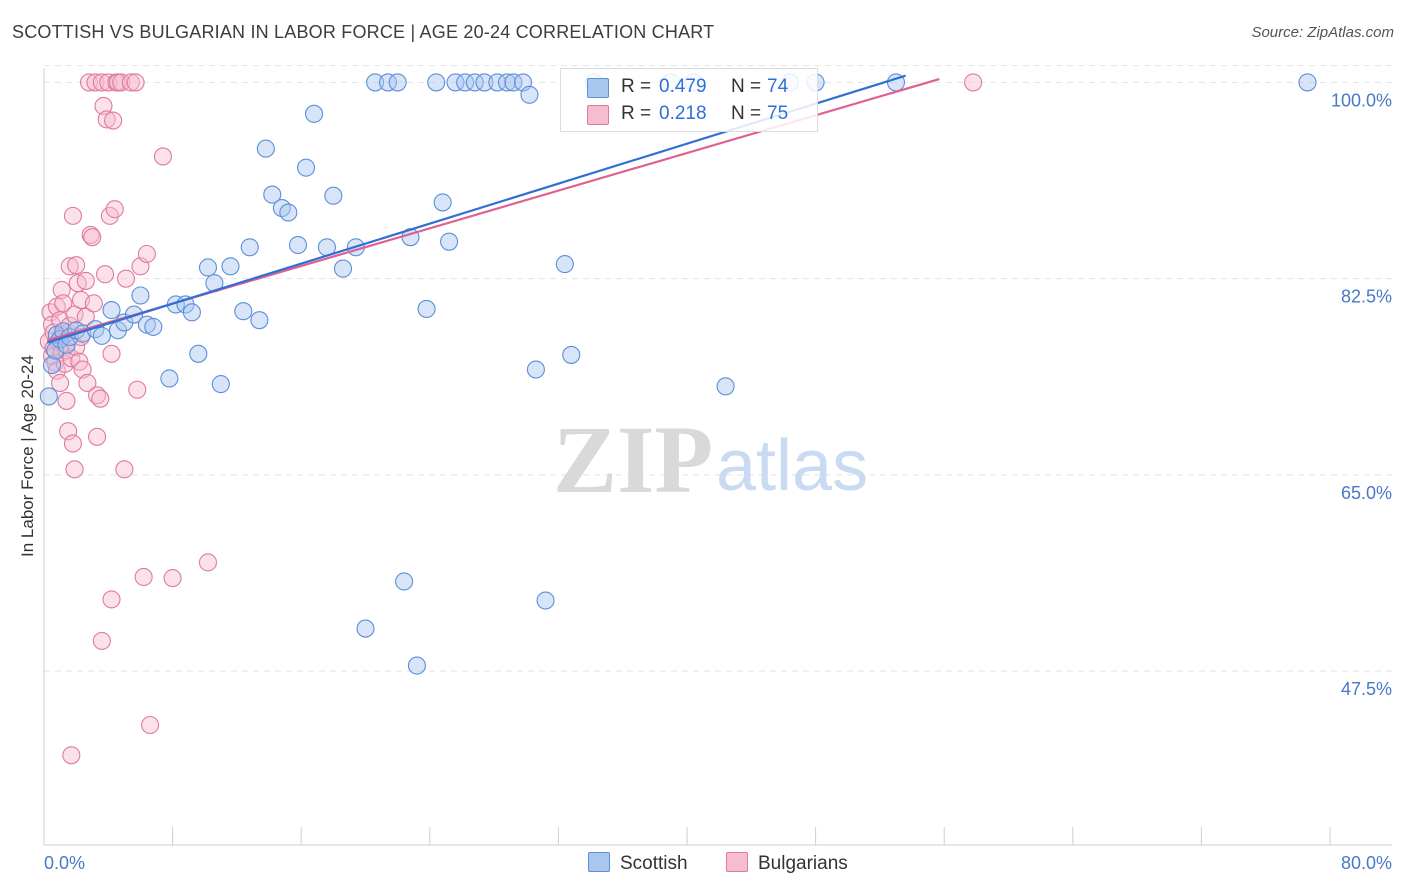  I want to click on bulgarian-r-value: 0.218, so click(683, 113).